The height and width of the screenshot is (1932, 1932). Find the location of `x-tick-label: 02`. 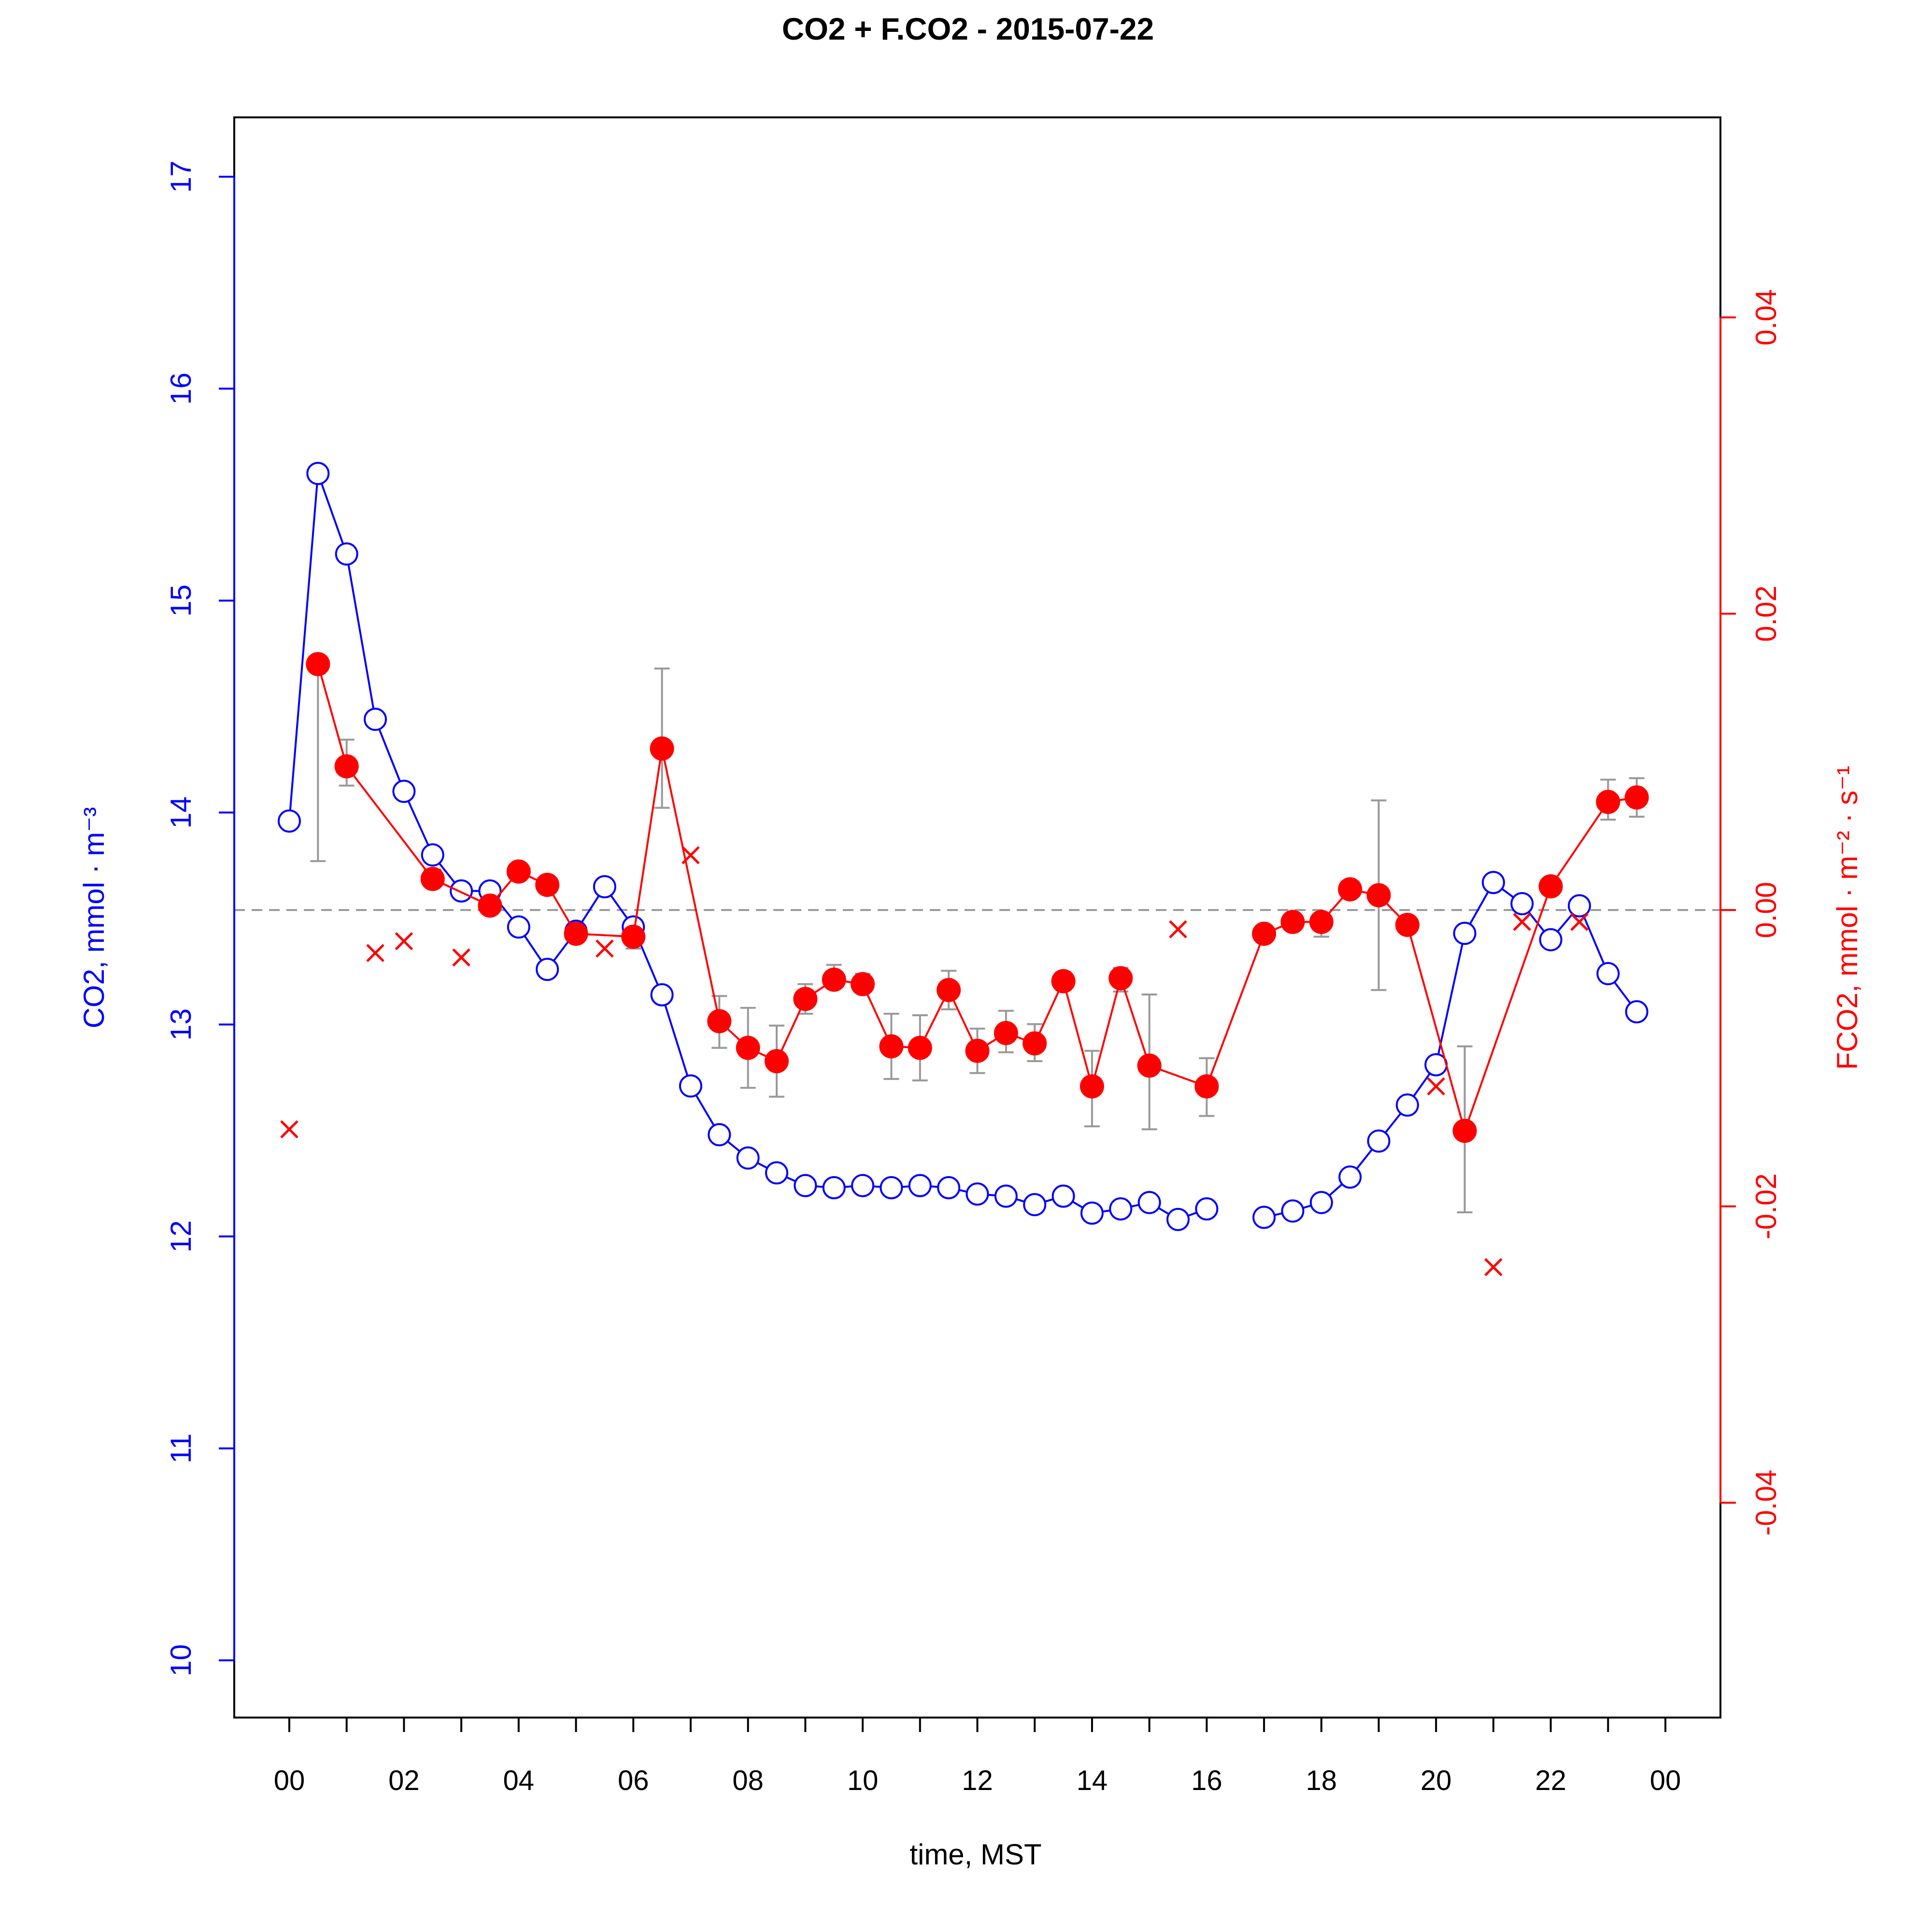

x-tick-label: 02 is located at coordinates (404, 1780).